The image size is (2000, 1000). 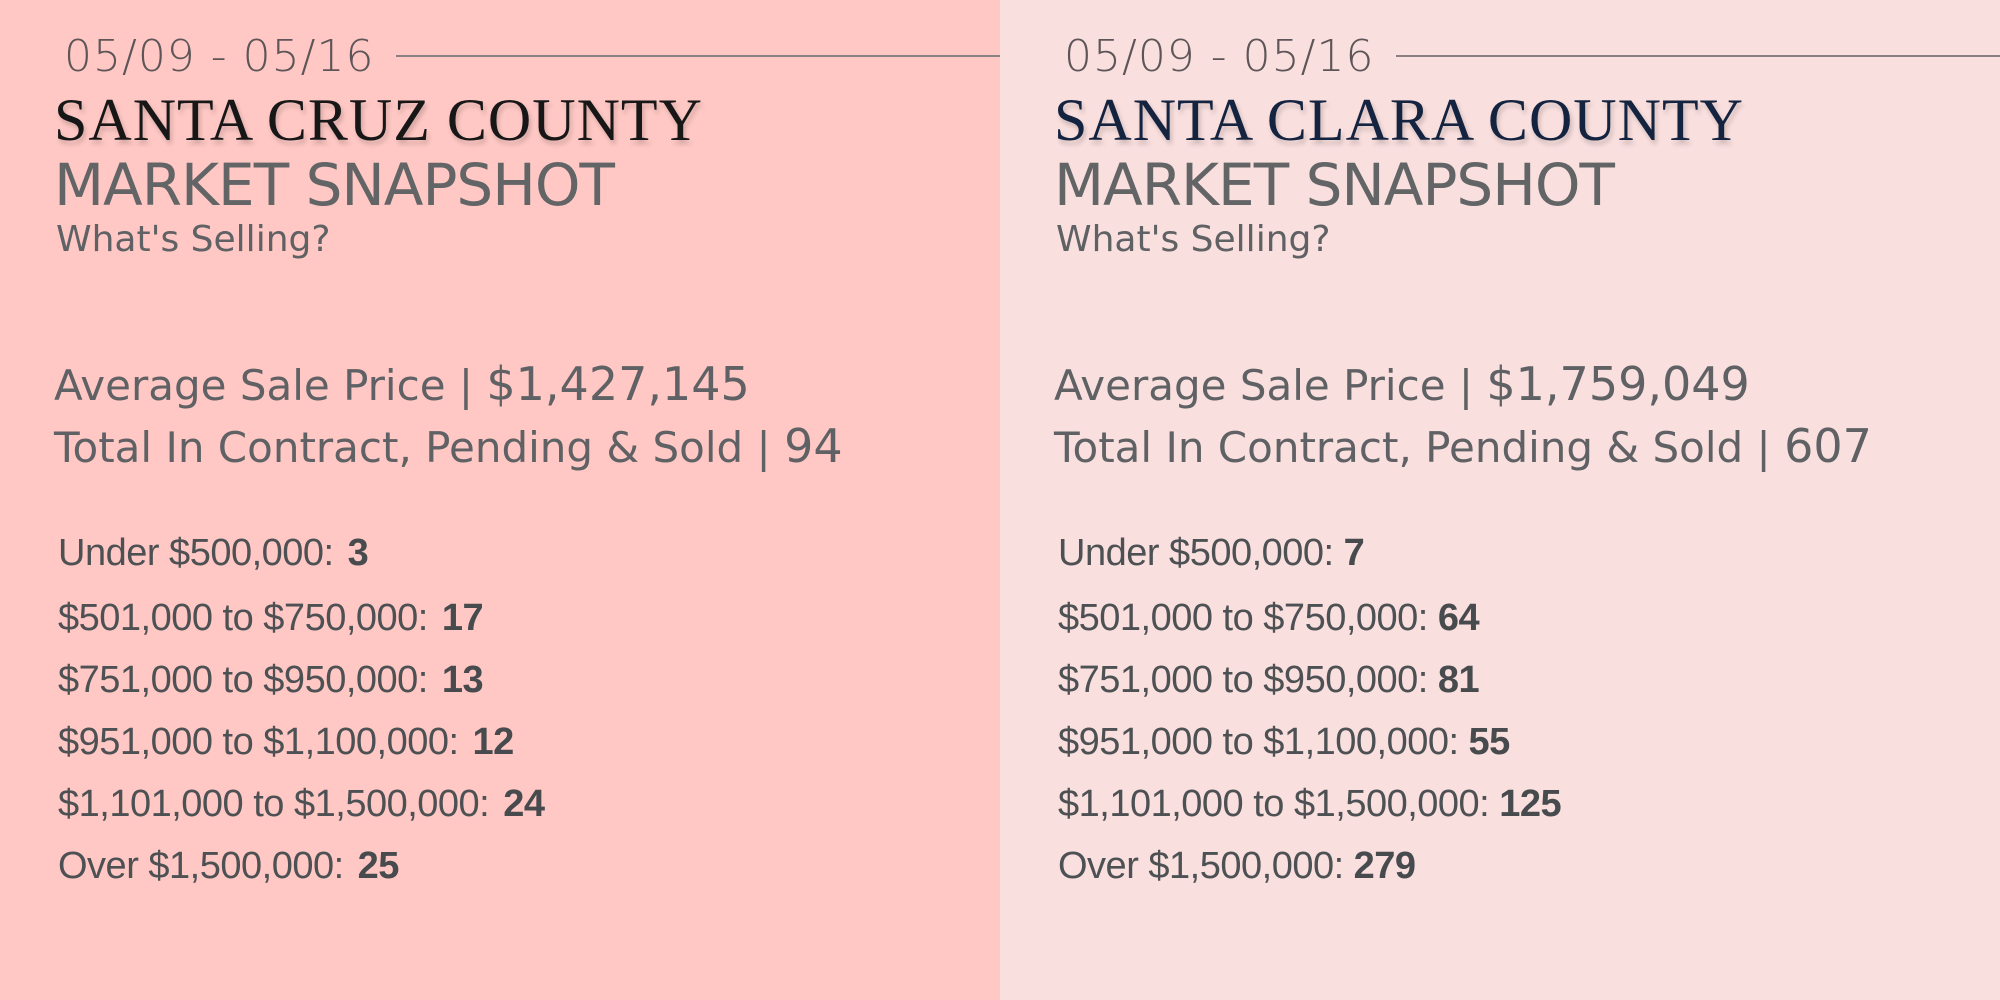 What do you see at coordinates (1384, 865) in the screenshot?
I see `price-range-count: 279` at bounding box center [1384, 865].